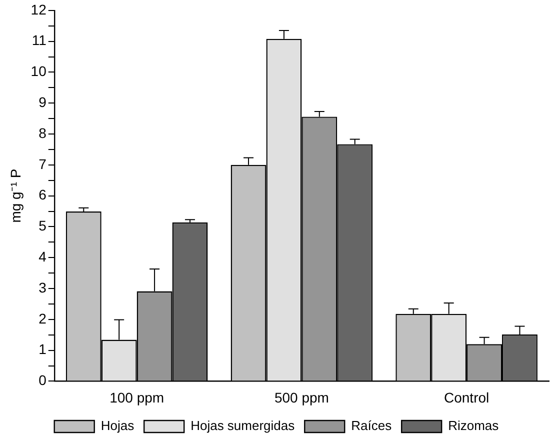 This screenshot has height=443, width=555. Describe the element at coordinates (38, 9) in the screenshot. I see `y-tick-label: 12` at that location.